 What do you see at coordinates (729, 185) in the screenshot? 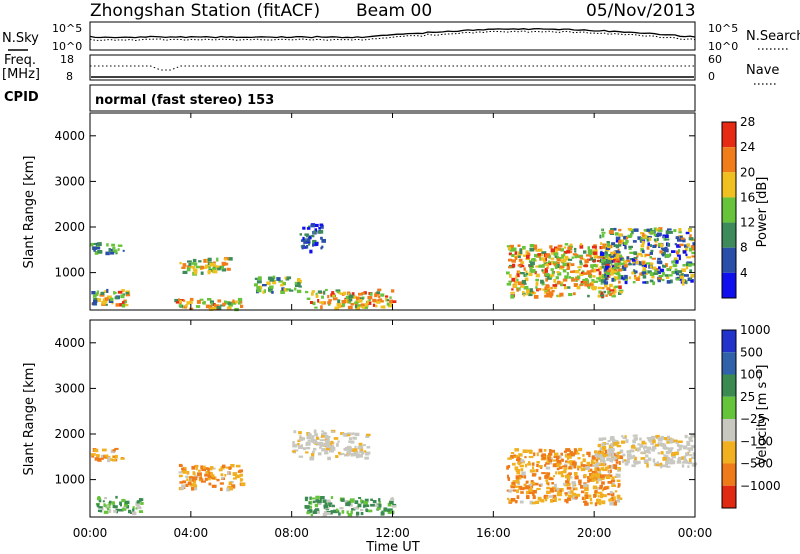
I see `power-colorbar-segment` at bounding box center [729, 185].